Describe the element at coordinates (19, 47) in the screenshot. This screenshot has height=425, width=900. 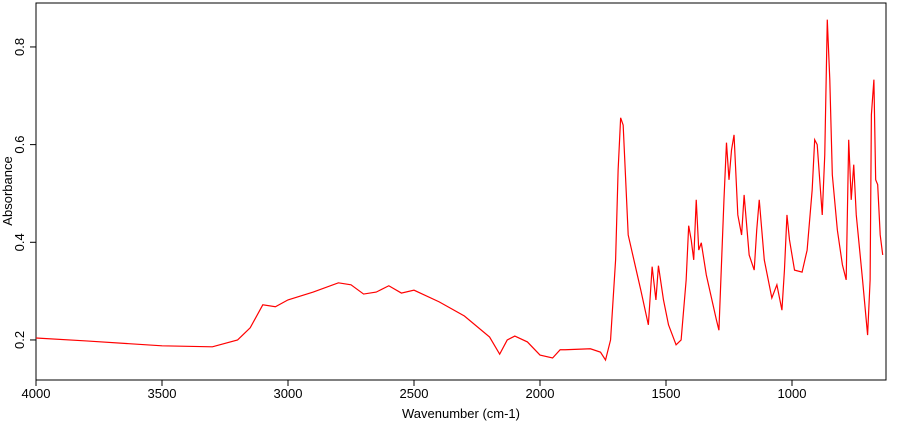
I see `y-tick-label: 0.8` at that location.